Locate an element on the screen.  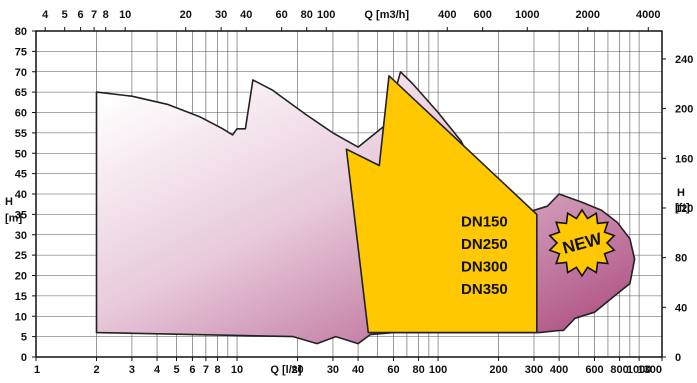
x-tick-label: 60 is located at coordinates (393, 370).